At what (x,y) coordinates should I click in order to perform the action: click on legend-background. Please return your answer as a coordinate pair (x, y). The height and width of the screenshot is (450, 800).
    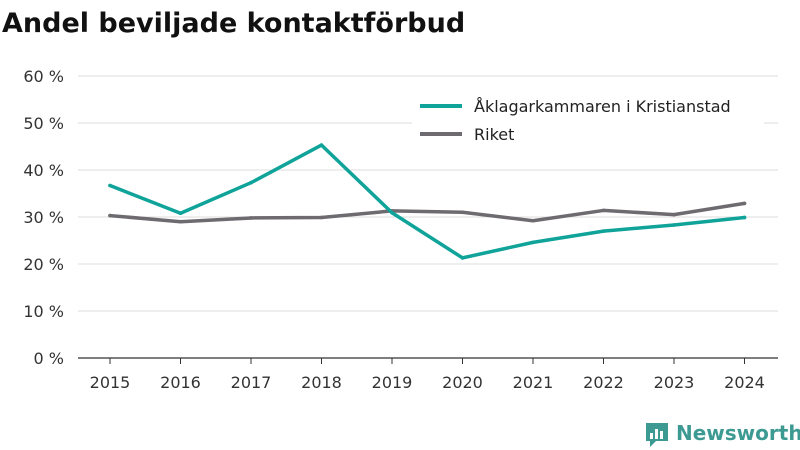
    Looking at the image, I should click on (588, 119).